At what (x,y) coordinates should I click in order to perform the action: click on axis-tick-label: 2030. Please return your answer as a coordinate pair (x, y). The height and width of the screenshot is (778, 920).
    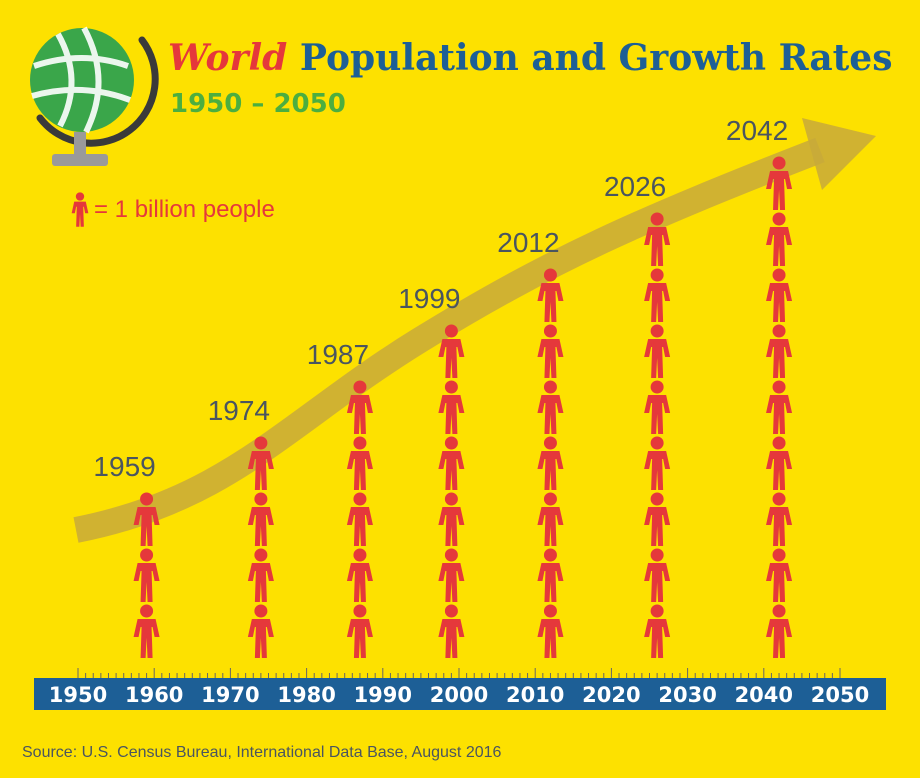
    Looking at the image, I should click on (687, 695).